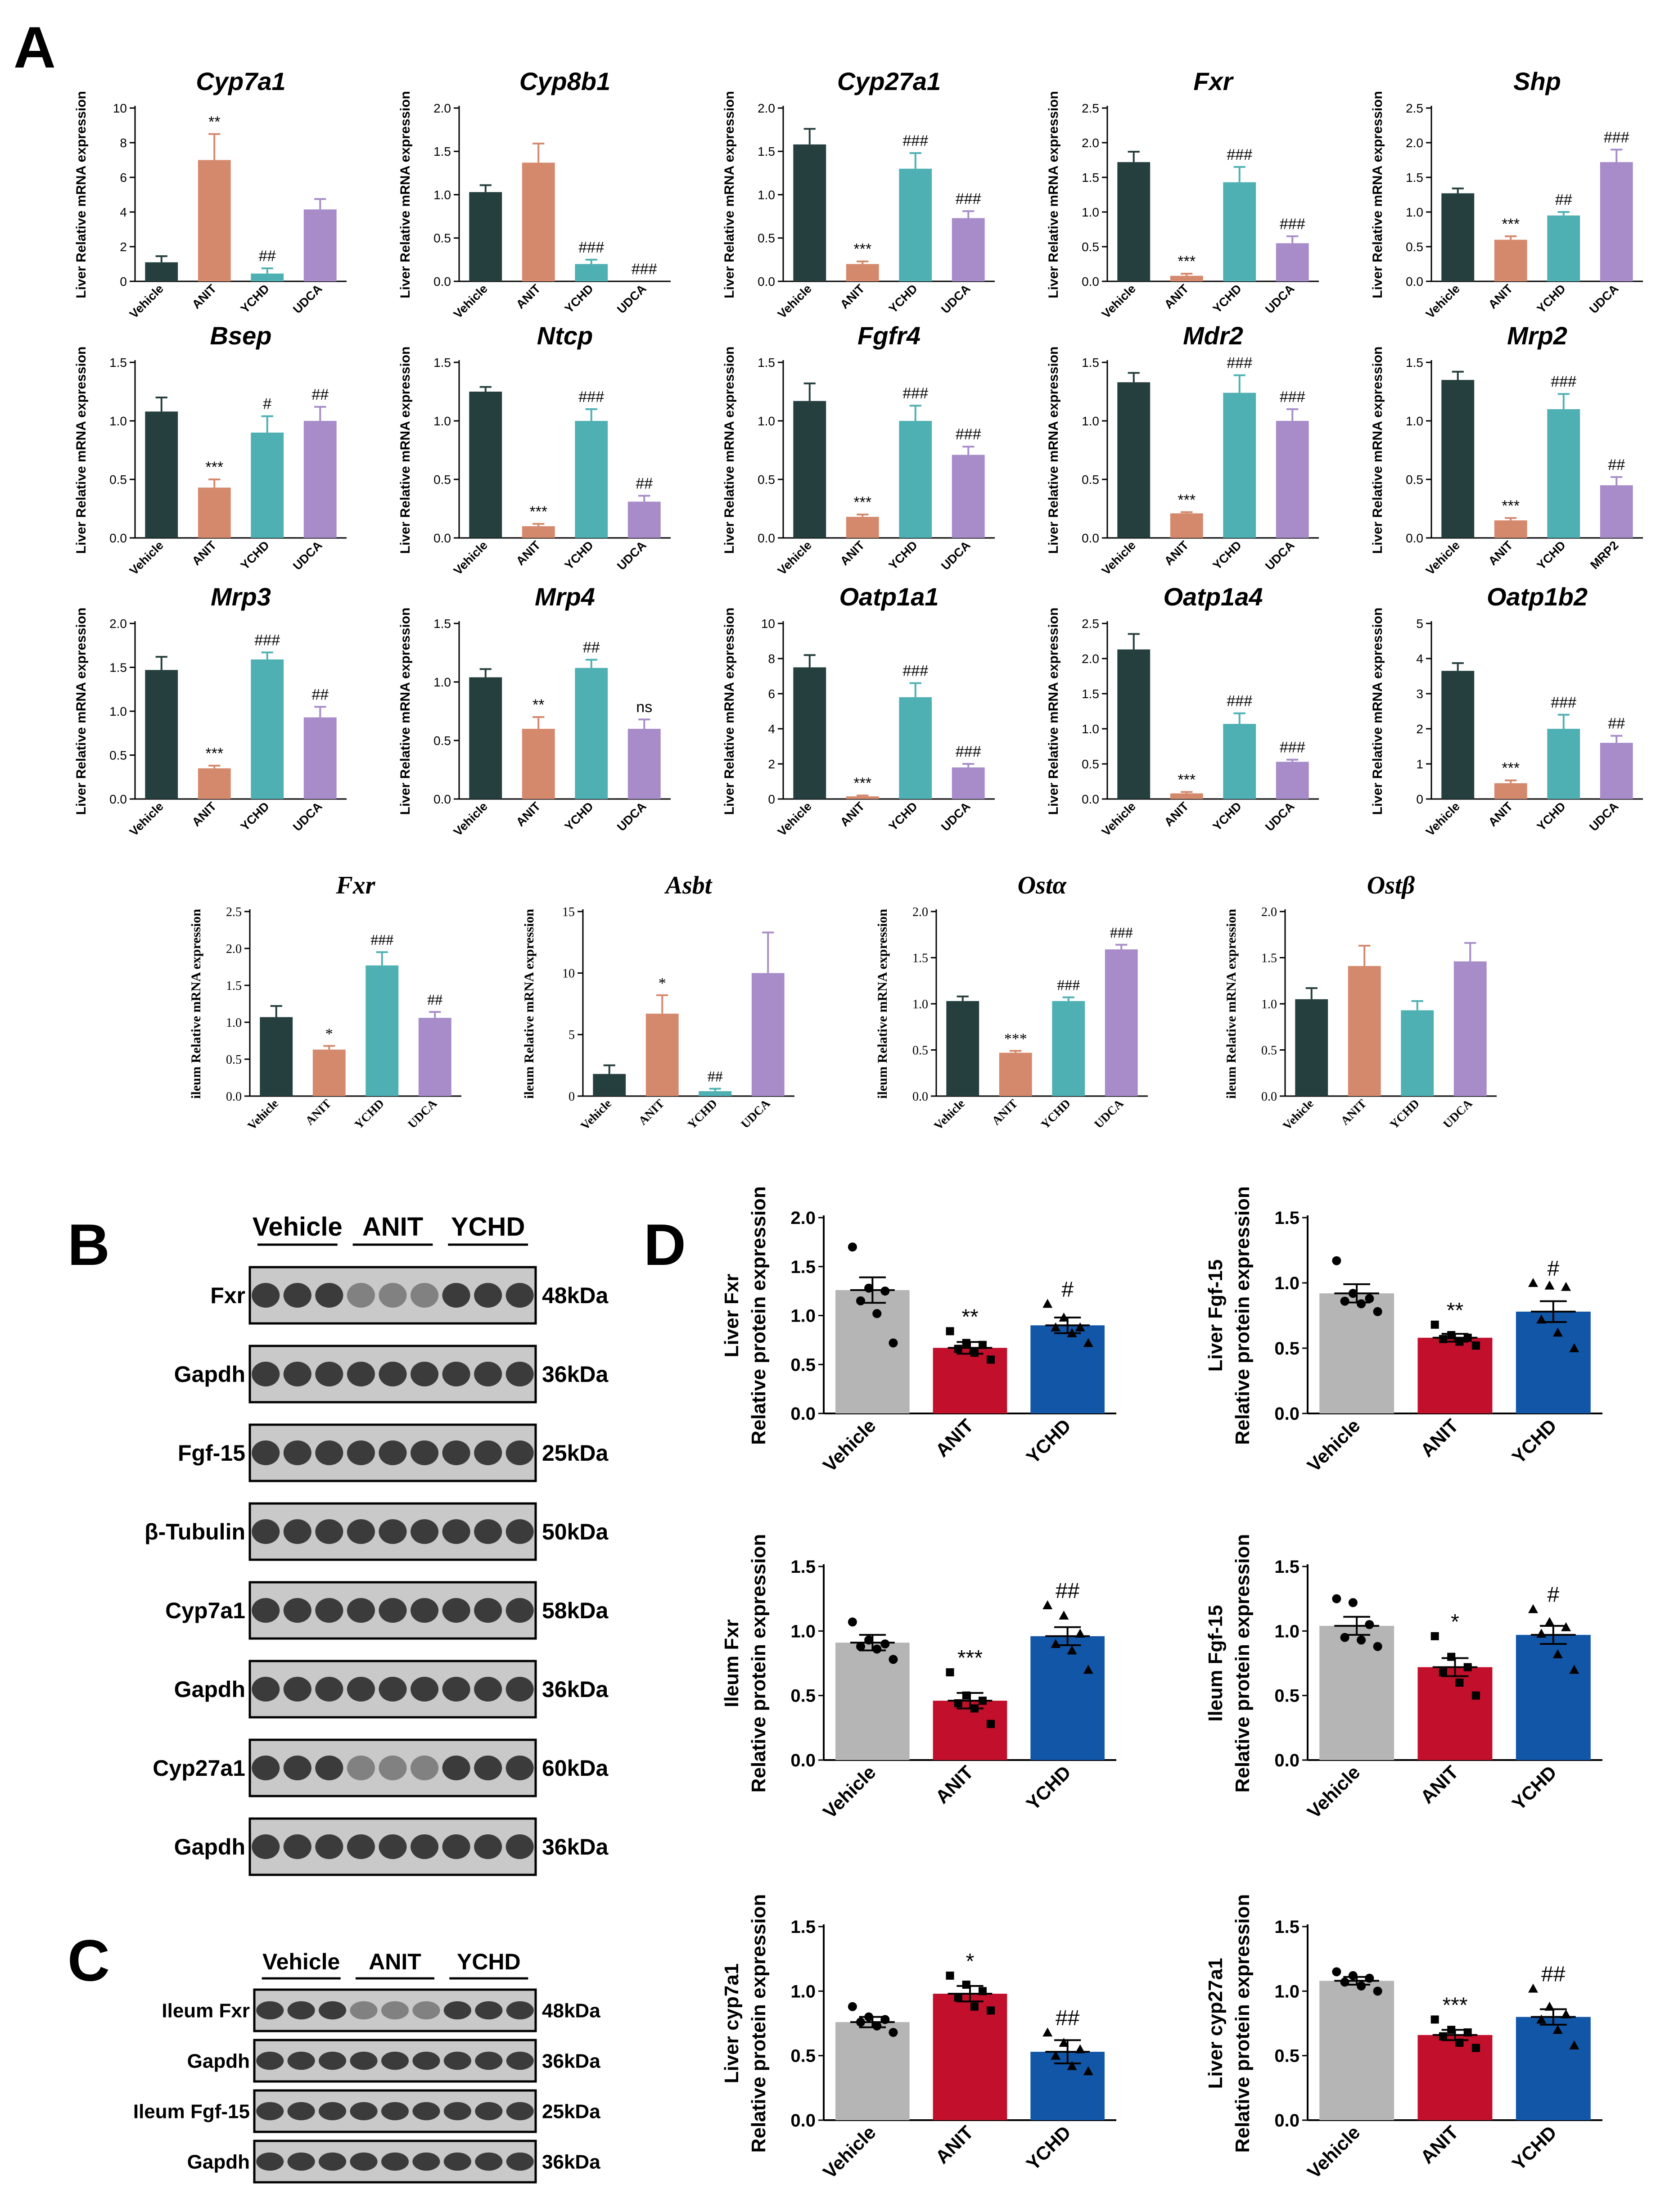 This screenshot has width=1674, height=2212. Describe the element at coordinates (395, 1961) in the screenshot. I see `blot-group-label: ANIT` at that location.